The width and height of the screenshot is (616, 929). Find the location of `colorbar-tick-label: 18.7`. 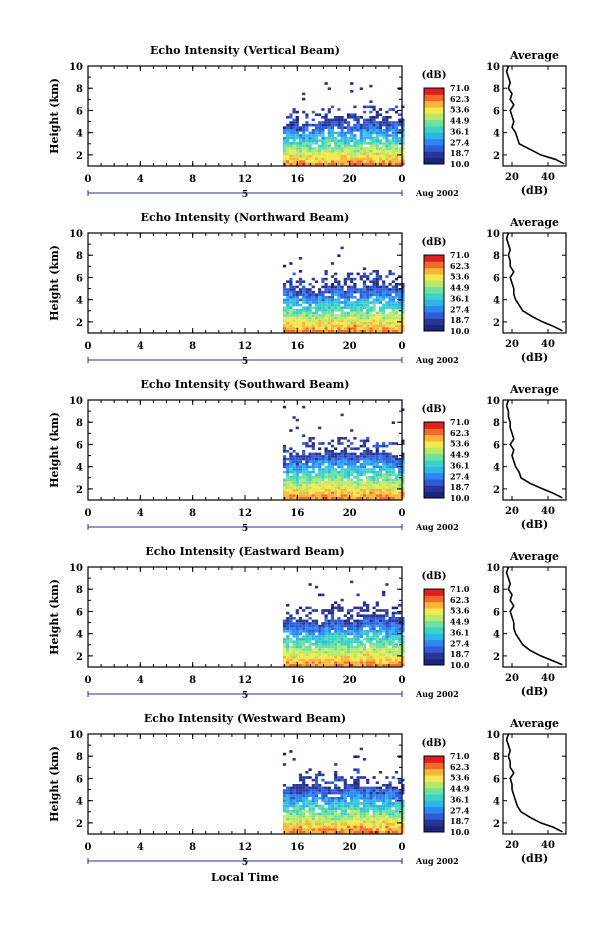

colorbar-tick-label: 18.7 is located at coordinates (459, 654).